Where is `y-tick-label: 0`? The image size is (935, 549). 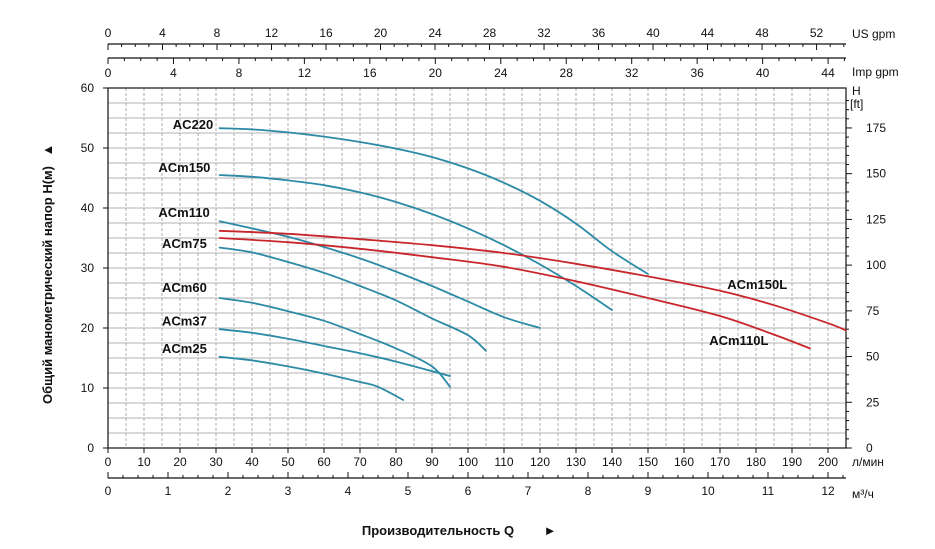 y-tick-label: 0 is located at coordinates (90, 448).